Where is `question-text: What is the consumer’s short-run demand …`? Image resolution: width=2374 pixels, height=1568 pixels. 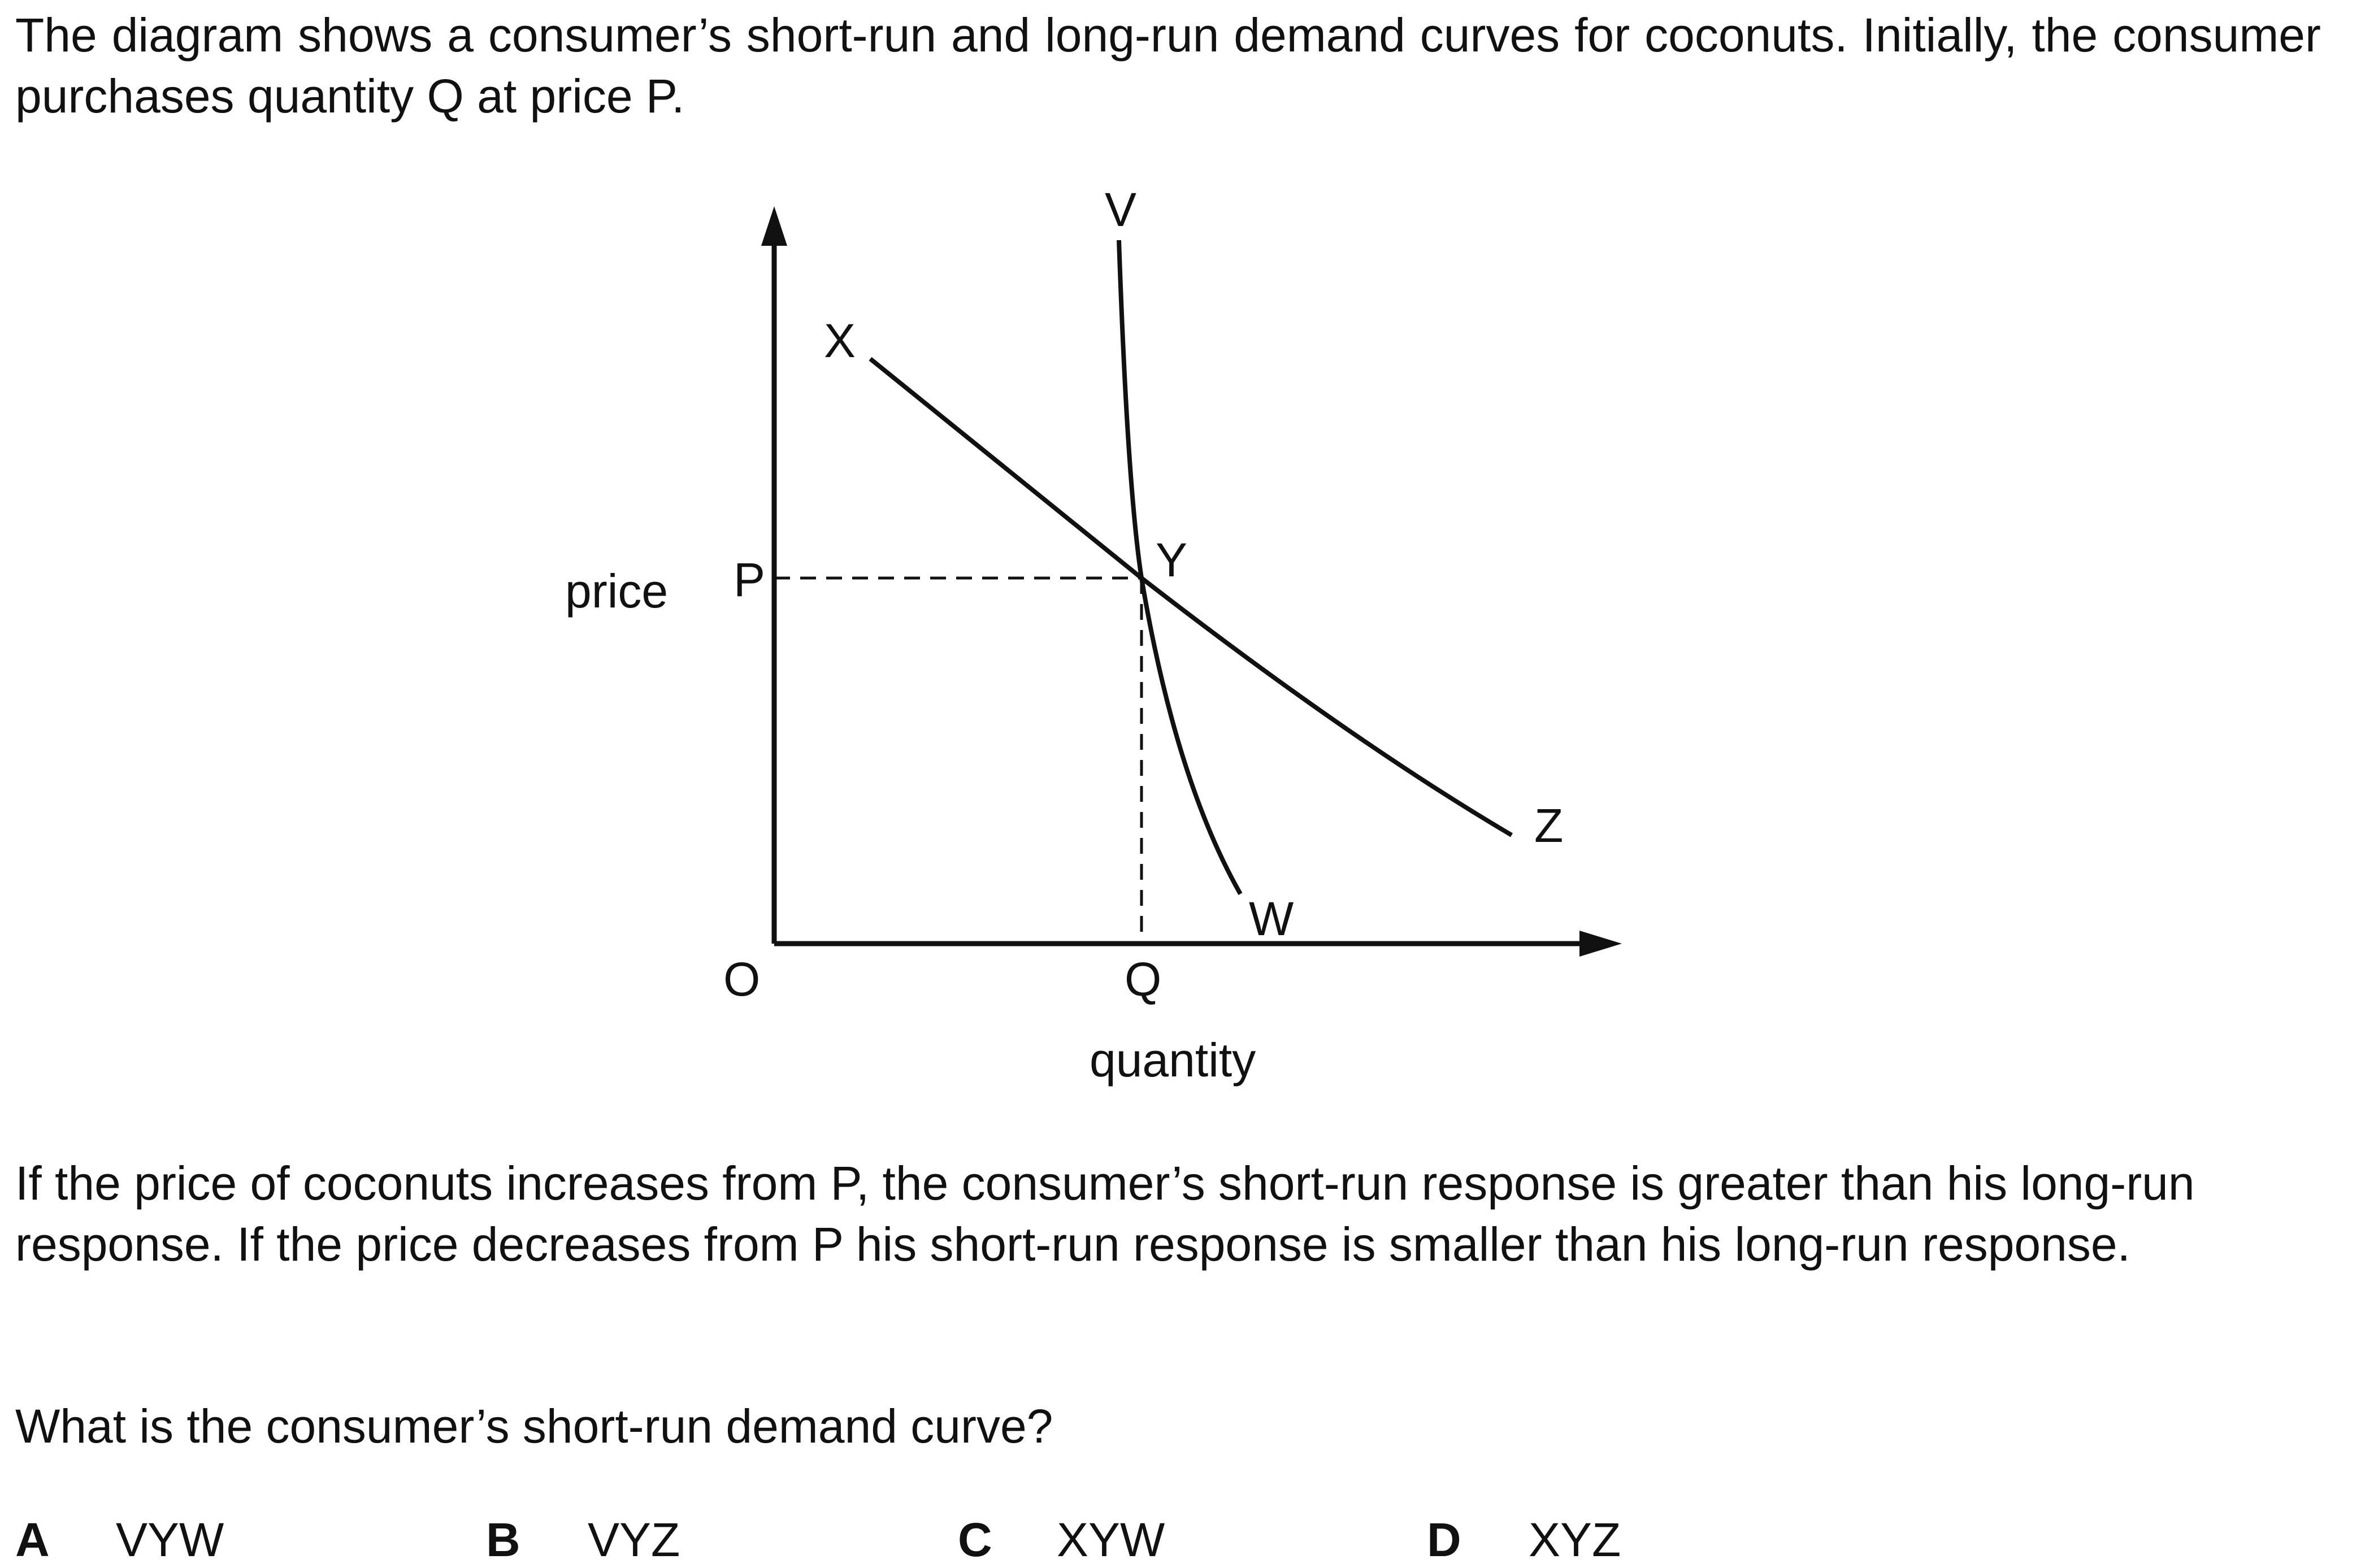 question-text: What is the consumer’s short-run demand … is located at coordinates (534, 1426).